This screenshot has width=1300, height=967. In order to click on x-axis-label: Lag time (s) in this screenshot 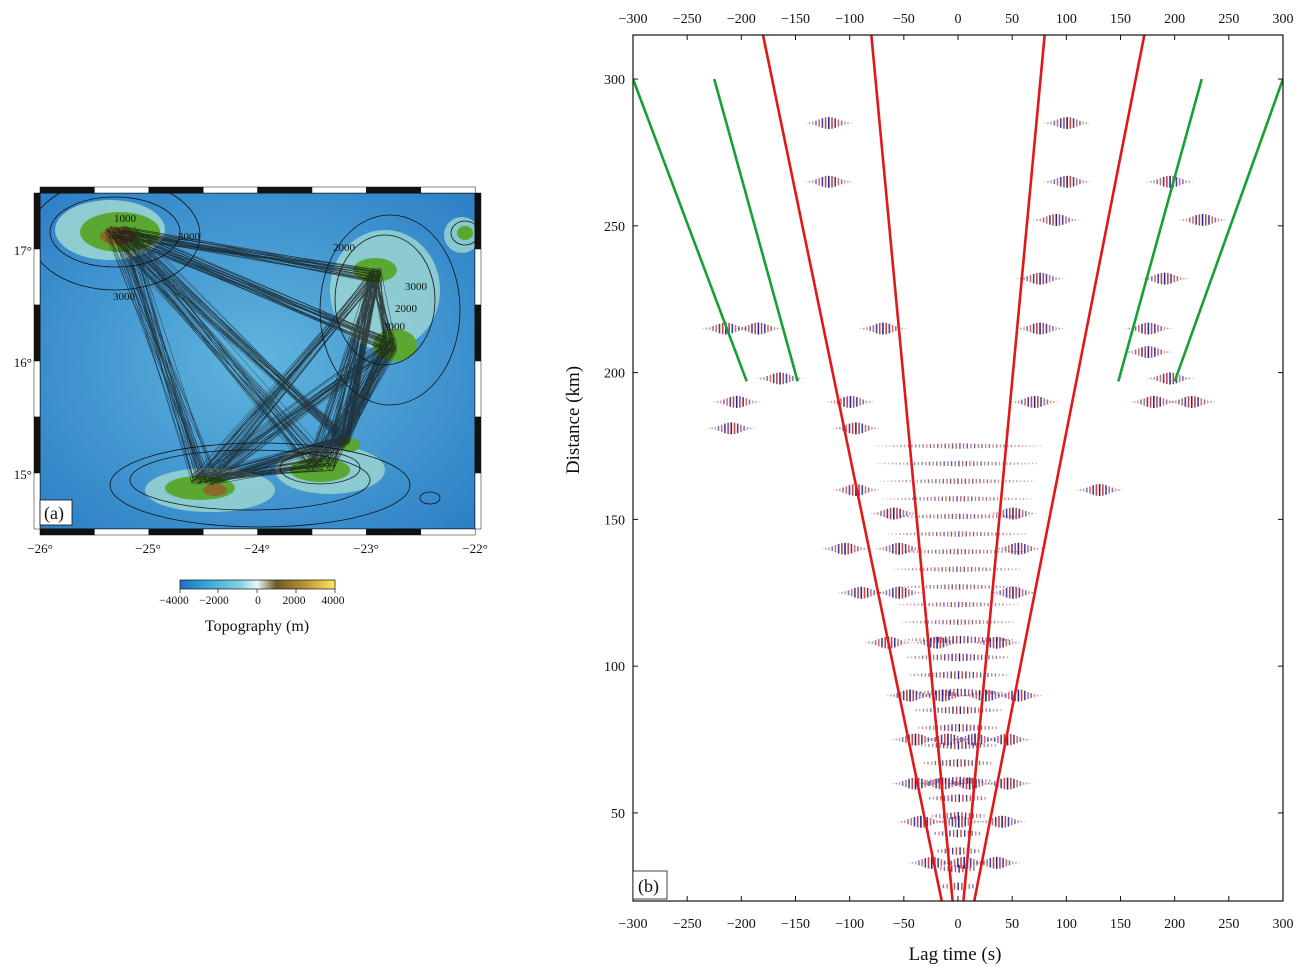, I will do `click(955, 954)`.